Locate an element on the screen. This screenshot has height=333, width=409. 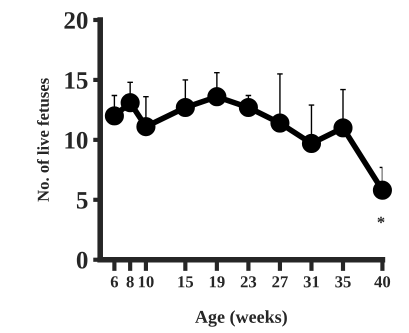
y-tick-label: 5 is located at coordinates (82, 200).